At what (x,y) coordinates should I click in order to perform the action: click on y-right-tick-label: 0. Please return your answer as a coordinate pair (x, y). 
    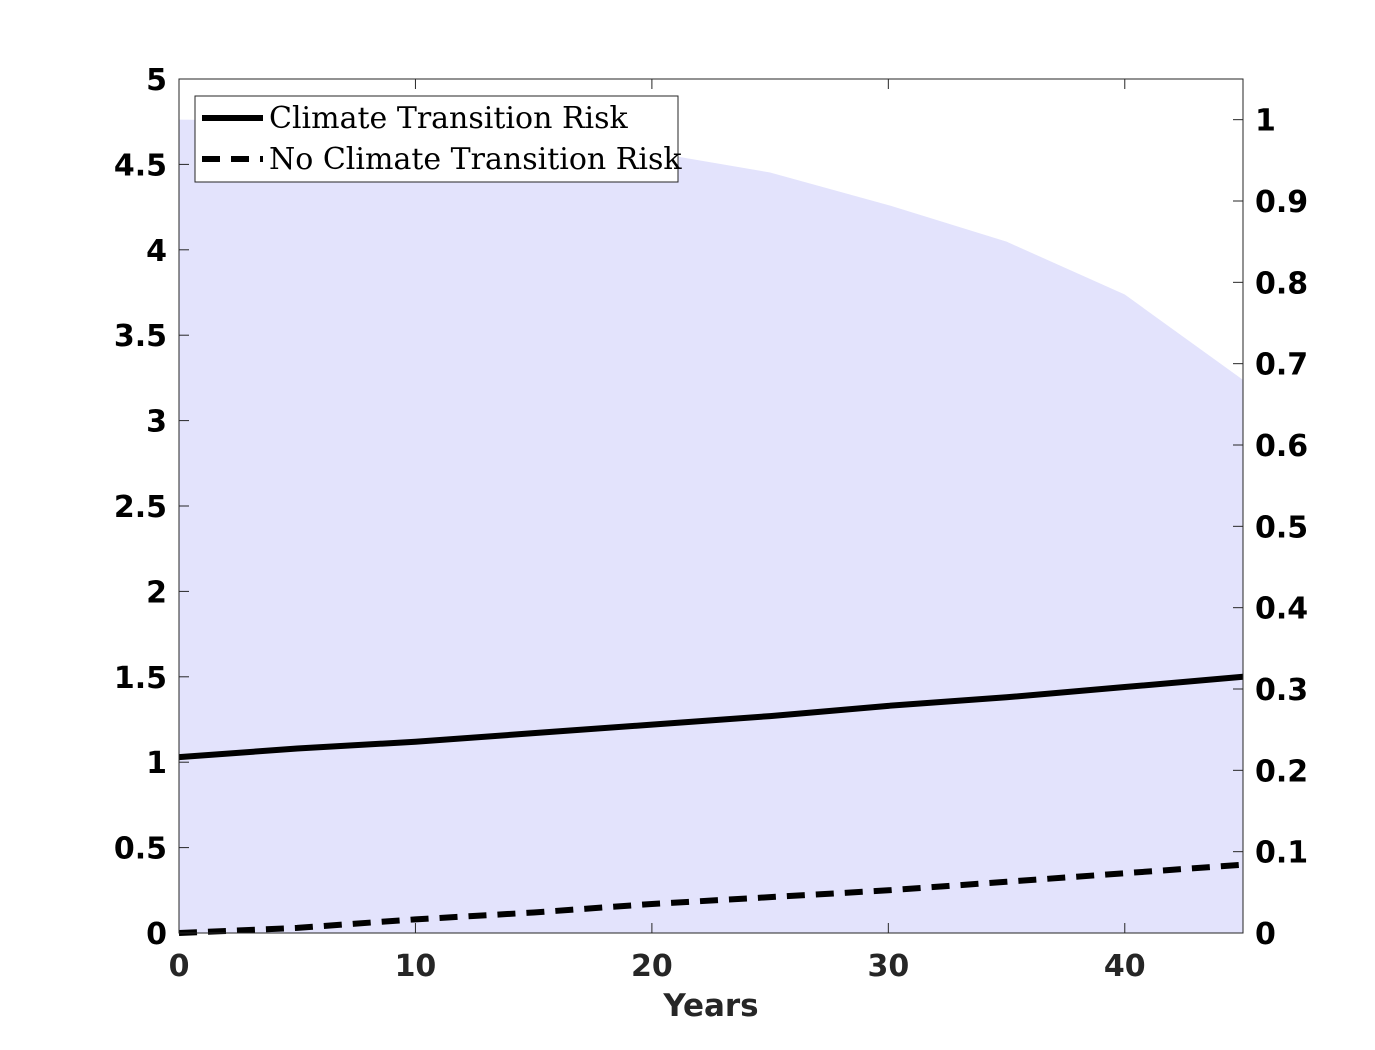
    Looking at the image, I should click on (1265, 934).